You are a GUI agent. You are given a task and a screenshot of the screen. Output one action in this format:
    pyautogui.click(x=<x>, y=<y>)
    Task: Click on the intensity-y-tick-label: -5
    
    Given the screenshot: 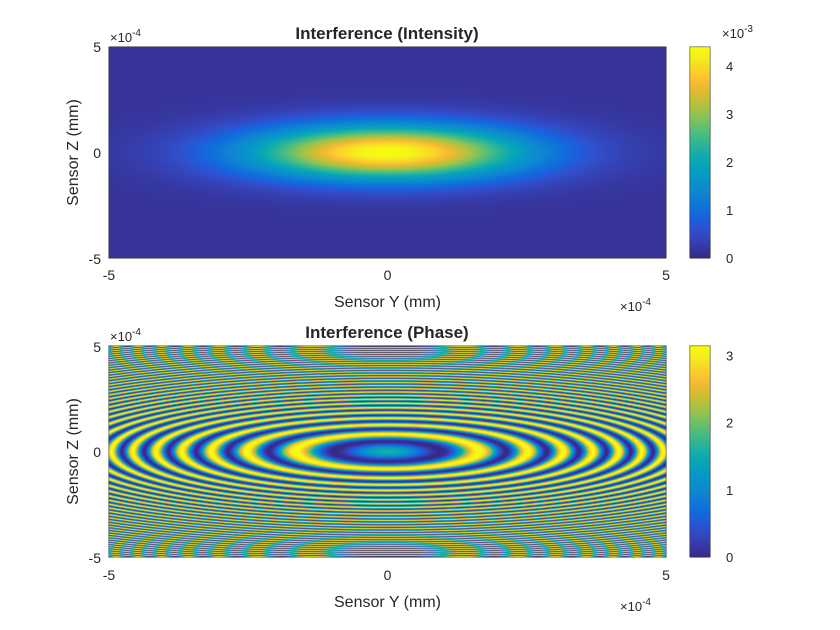 What is the action you would take?
    pyautogui.click(x=95, y=259)
    